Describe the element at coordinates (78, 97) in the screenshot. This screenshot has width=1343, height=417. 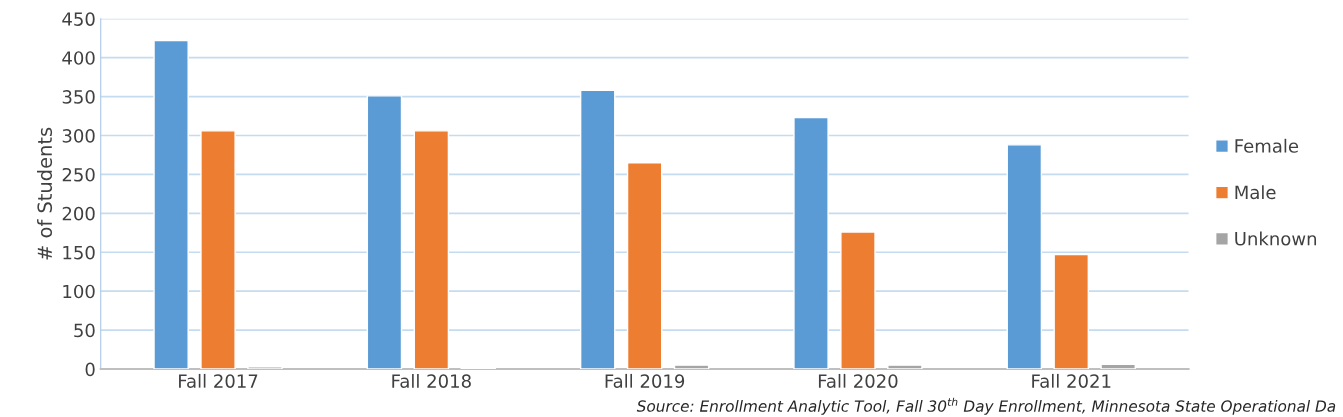
I see `y-tick-label: 350` at that location.